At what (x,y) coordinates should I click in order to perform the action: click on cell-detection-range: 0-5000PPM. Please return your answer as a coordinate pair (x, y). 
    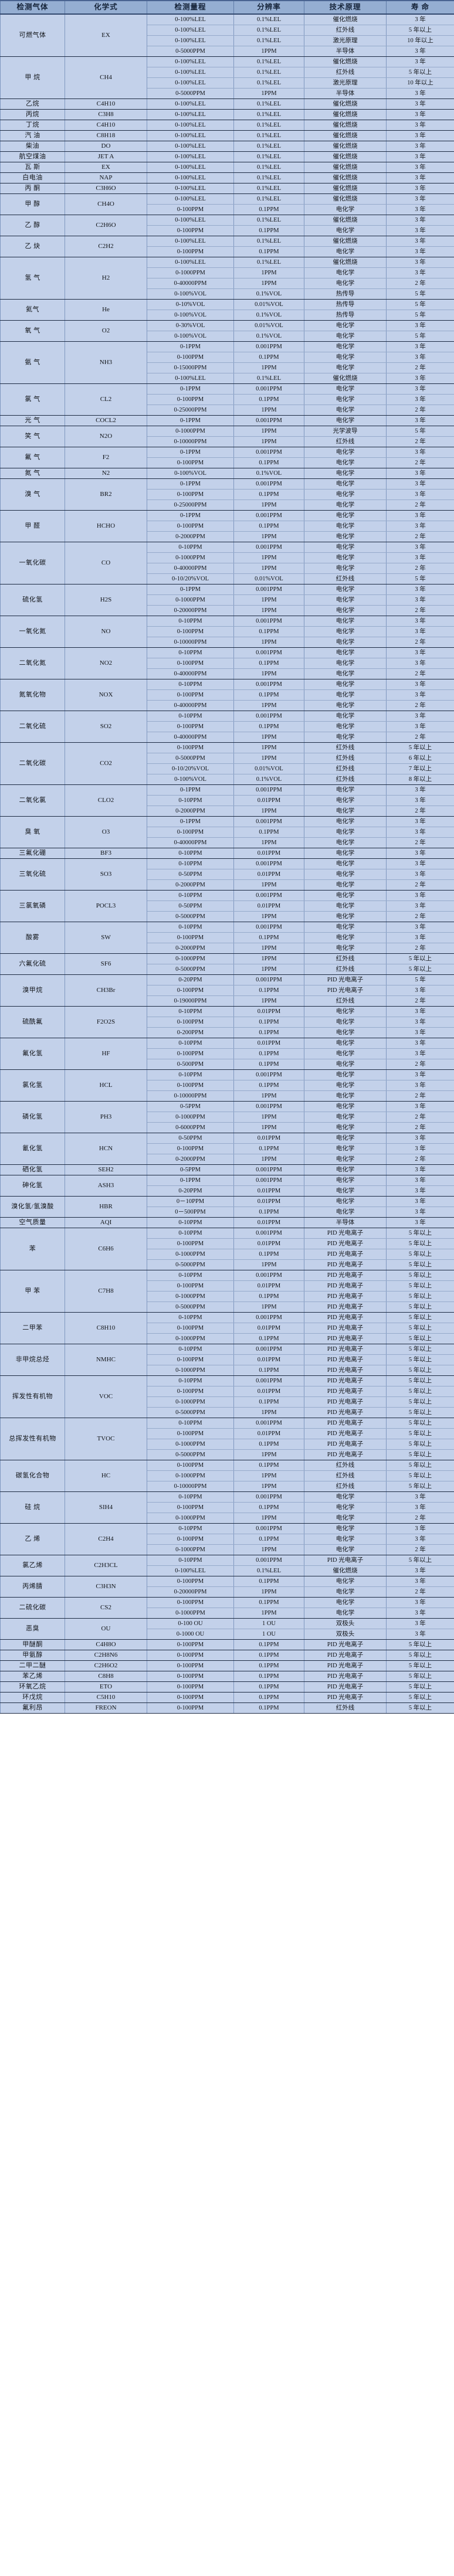
    Looking at the image, I should click on (190, 1413).